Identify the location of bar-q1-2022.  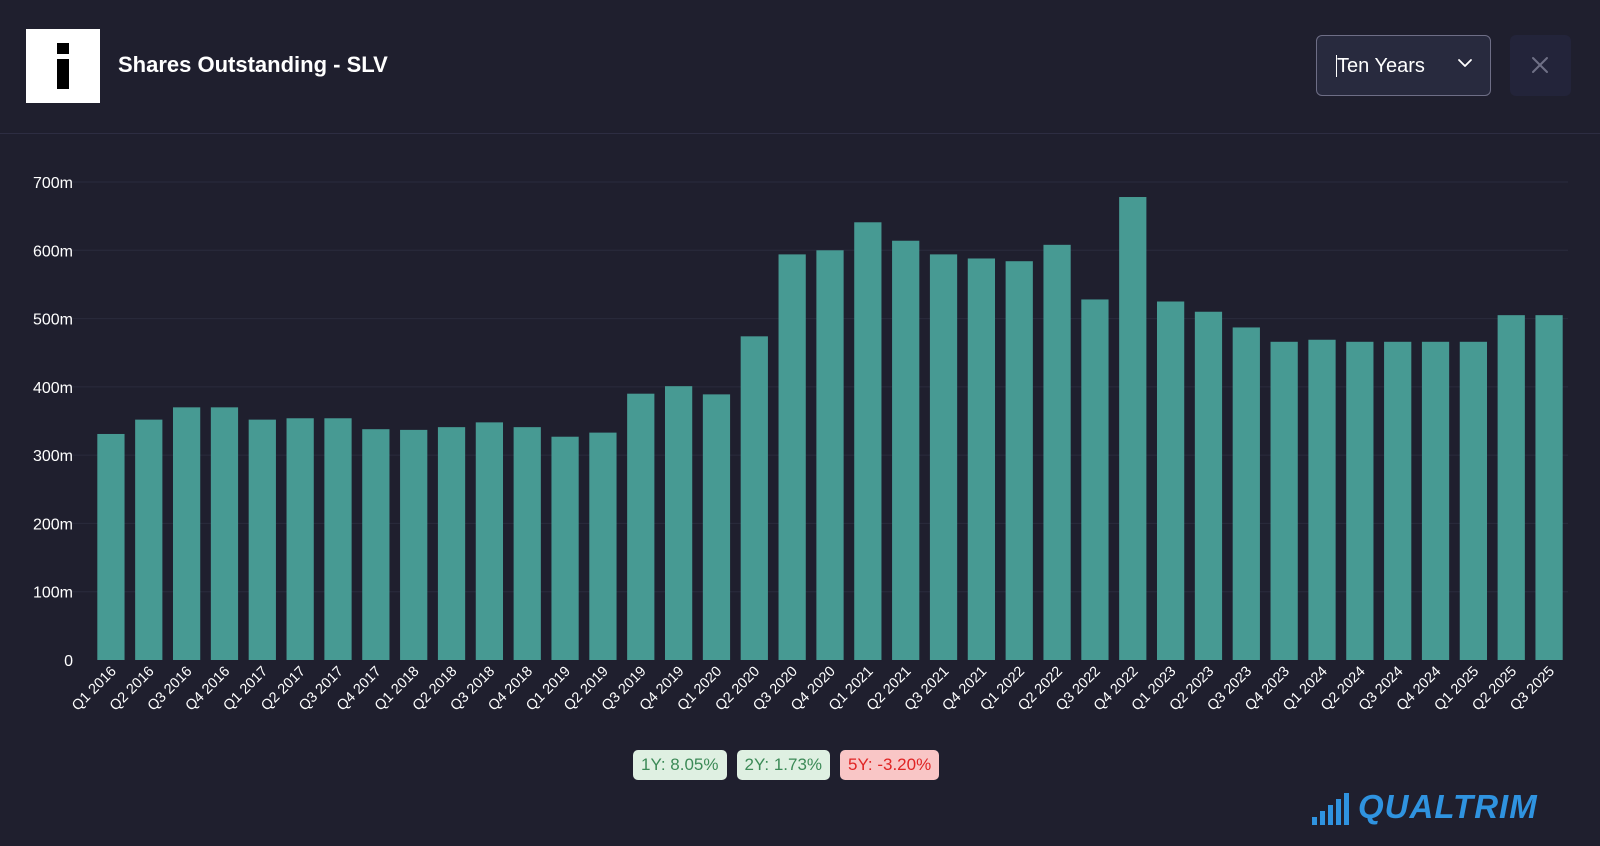
(1019, 460).